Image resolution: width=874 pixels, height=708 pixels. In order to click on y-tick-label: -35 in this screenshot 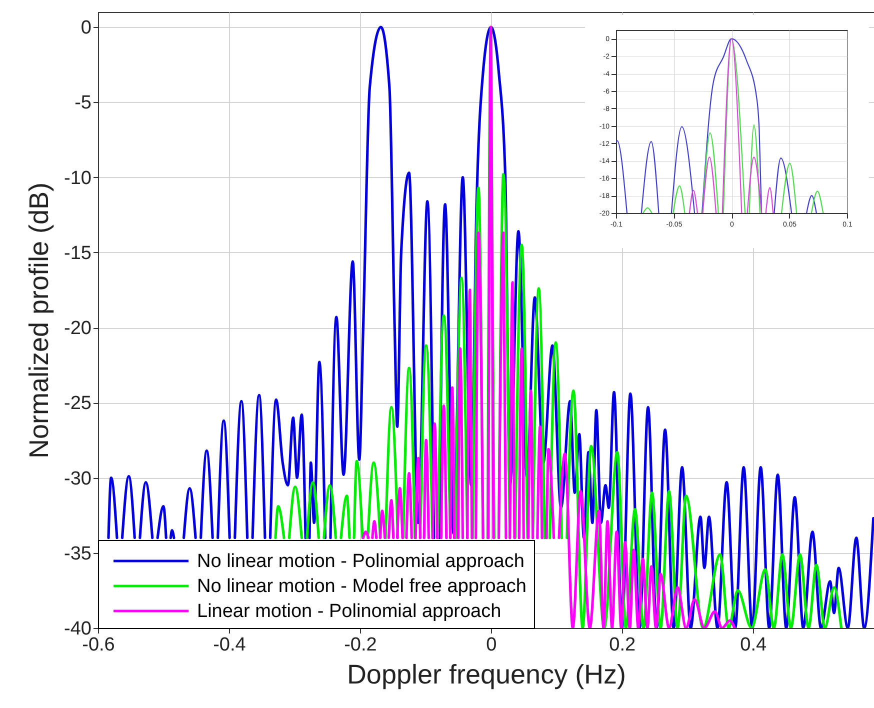, I will do `click(78, 553)`.